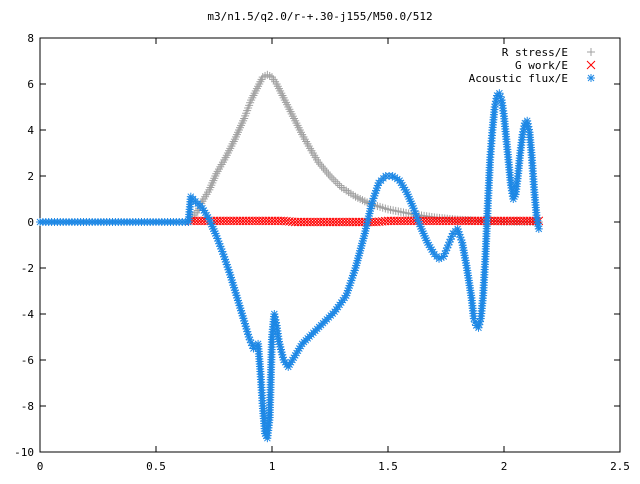  Describe the element at coordinates (541, 65) in the screenshot. I see `legend-label: G work/E` at that location.